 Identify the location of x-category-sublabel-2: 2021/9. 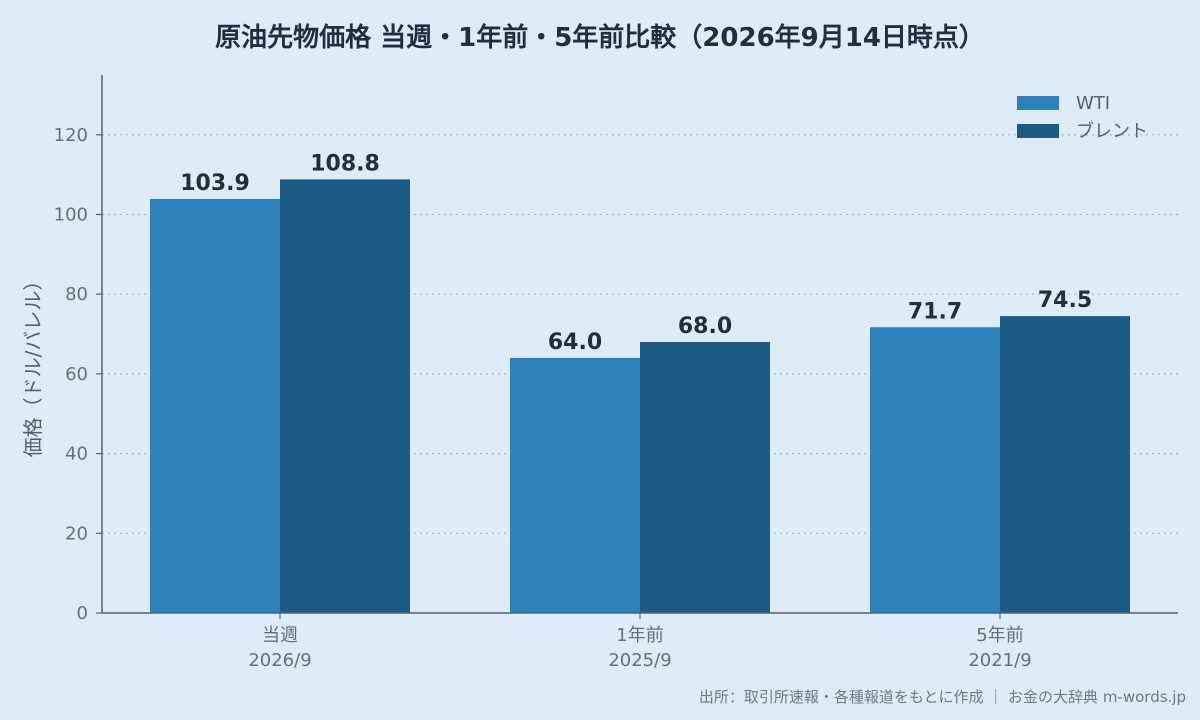
(999, 660).